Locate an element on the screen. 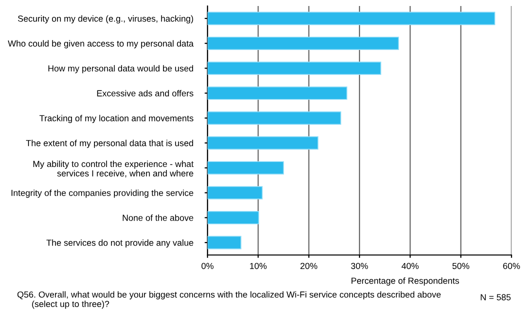 This screenshot has height=326, width=530. x-tick-label: 20% is located at coordinates (309, 266).